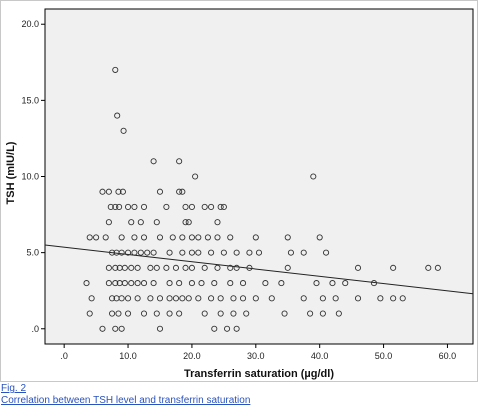  What do you see at coordinates (11, 172) in the screenshot?
I see `y-axis-title: TSH (mIU/L)` at bounding box center [11, 172].